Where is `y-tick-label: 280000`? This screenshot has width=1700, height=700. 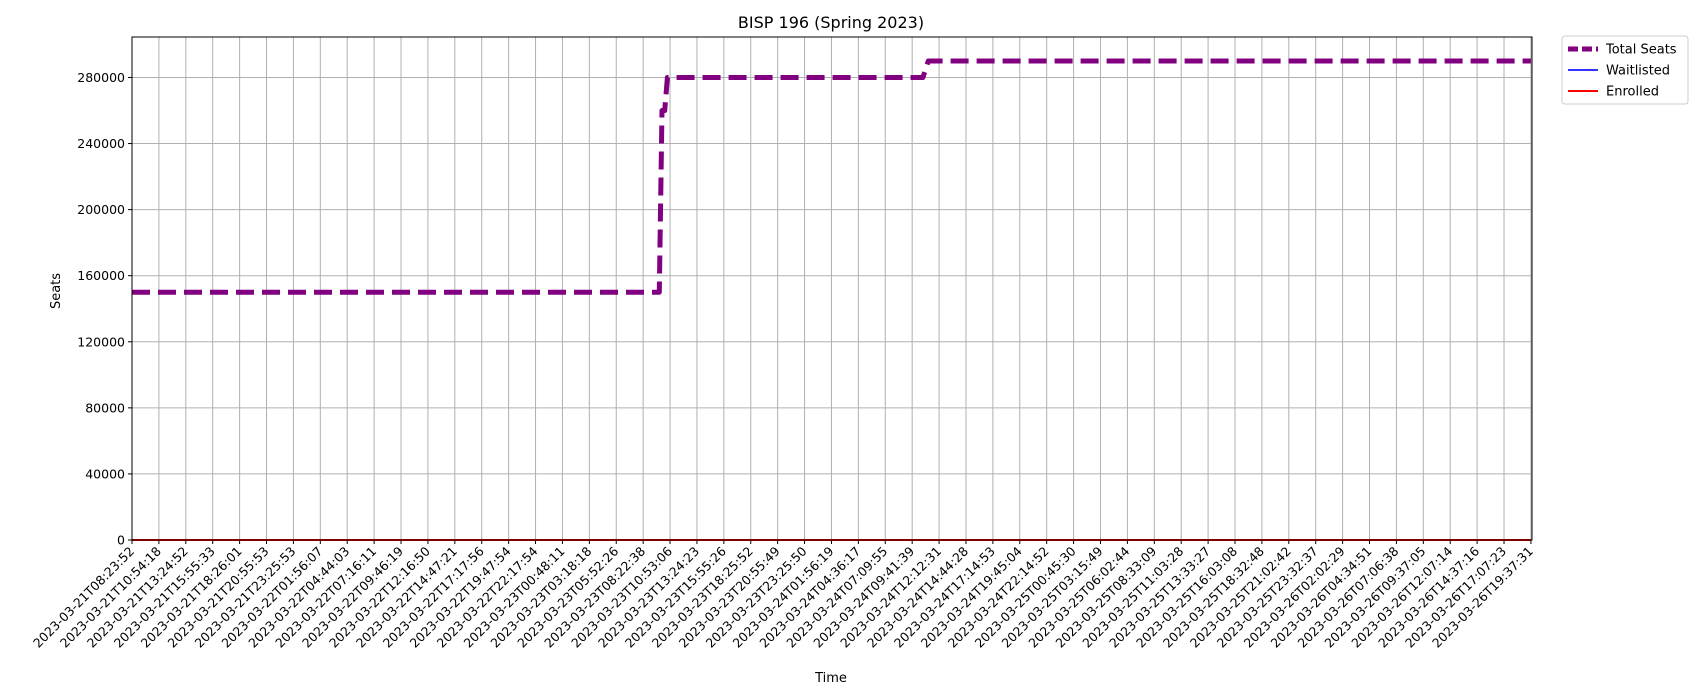
y-tick-label: 280000 is located at coordinates (101, 77).